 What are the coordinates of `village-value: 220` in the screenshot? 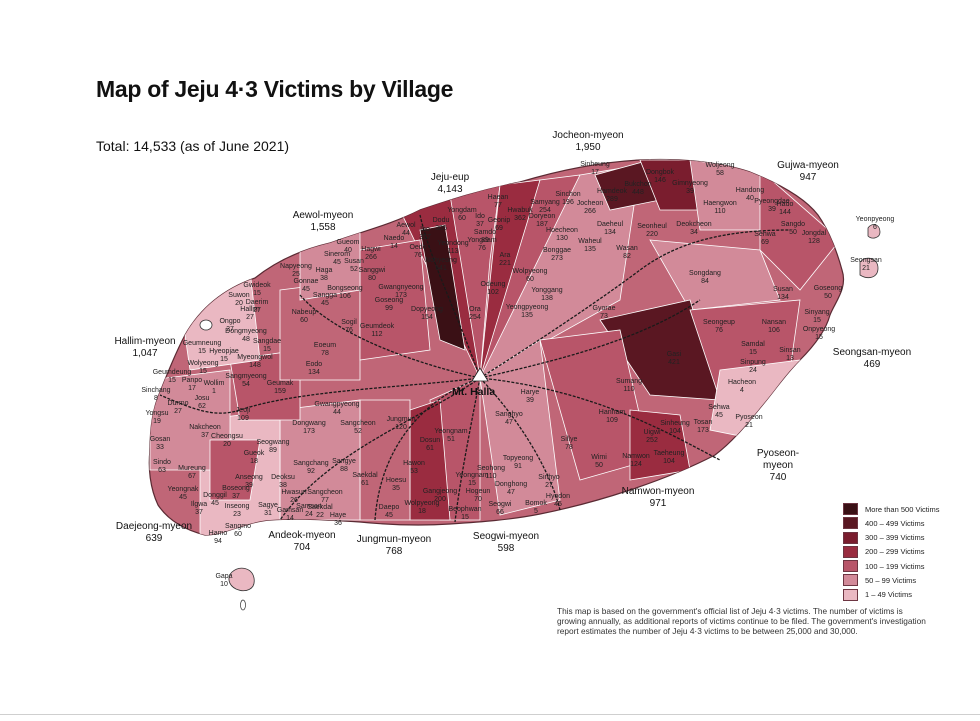 It's located at (652, 234).